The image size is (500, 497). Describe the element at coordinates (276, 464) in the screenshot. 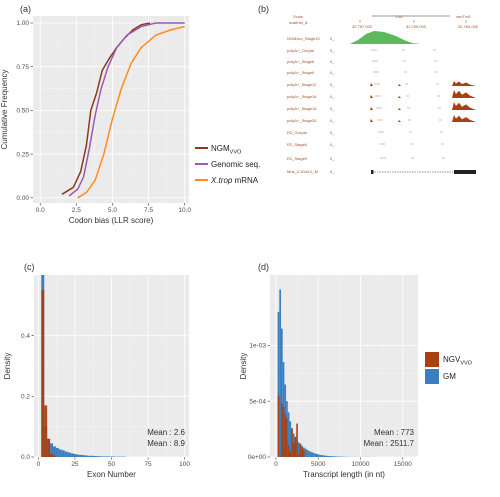

I see `x-tick-label-d: 0` at that location.